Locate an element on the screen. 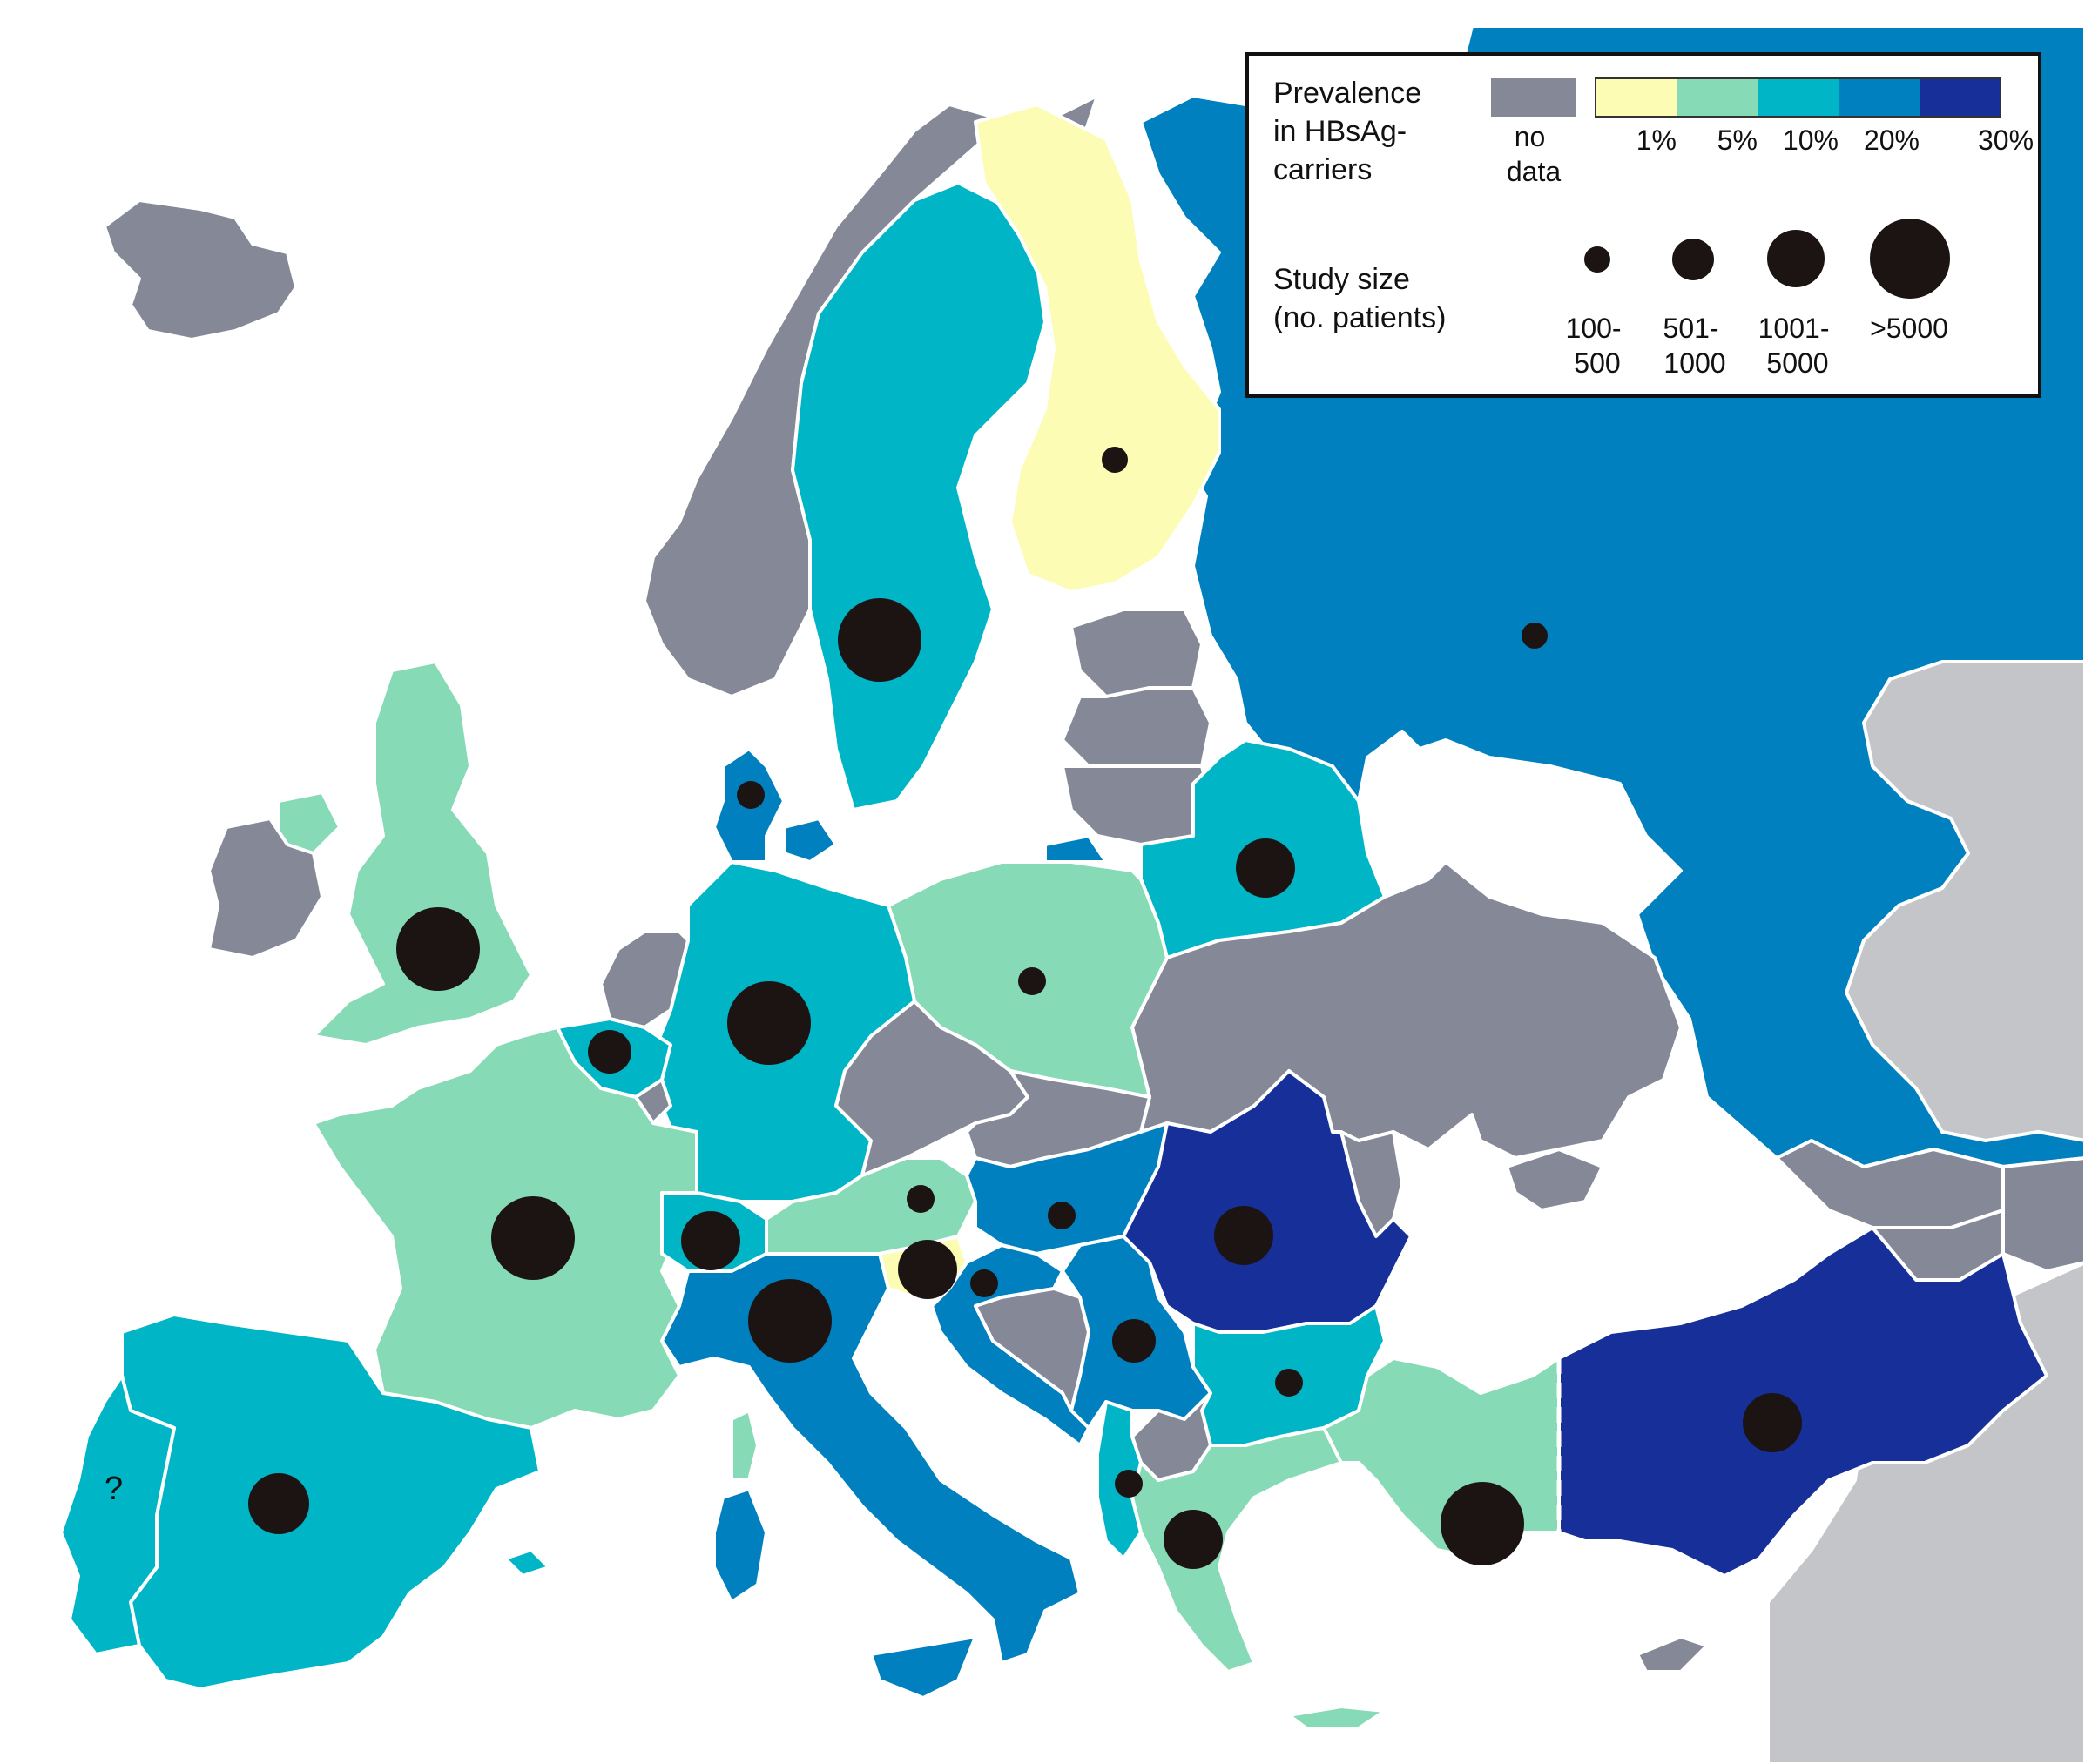  legend-prevalence-title: Prevalence in HBsAg- carriers is located at coordinates (1351, 131).